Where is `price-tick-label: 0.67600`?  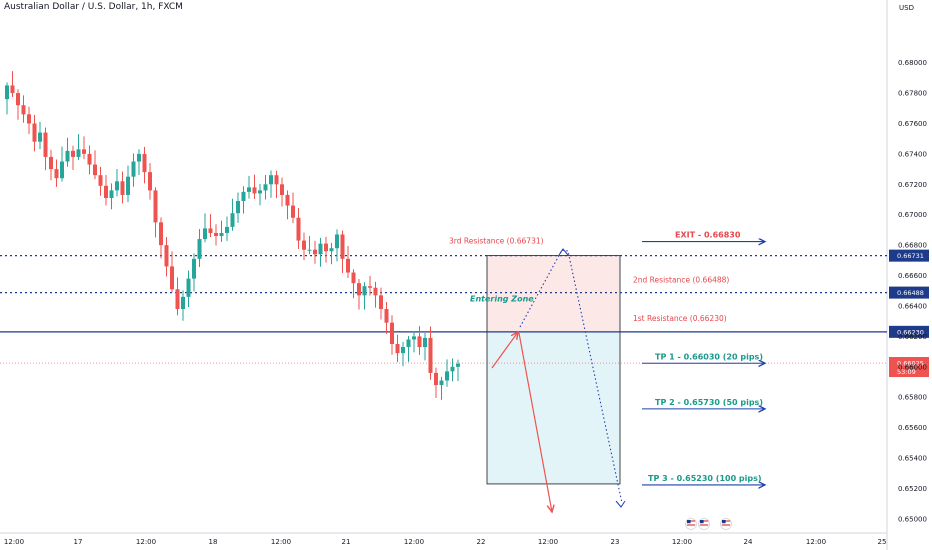
price-tick-label: 0.67600 is located at coordinates (912, 124).